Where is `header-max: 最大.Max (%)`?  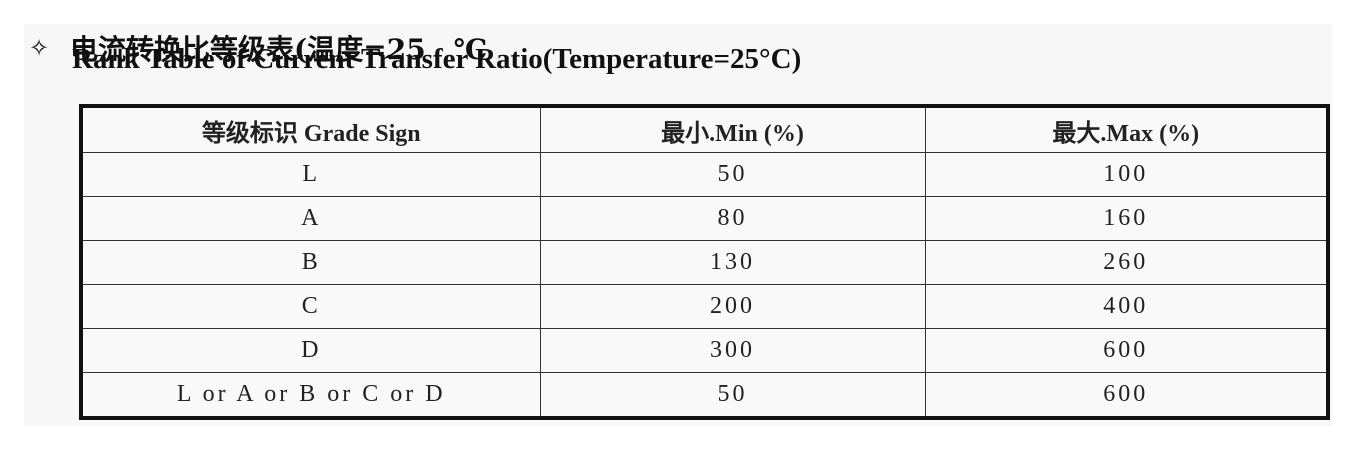 header-max: 最大.Max (%) is located at coordinates (1126, 129).